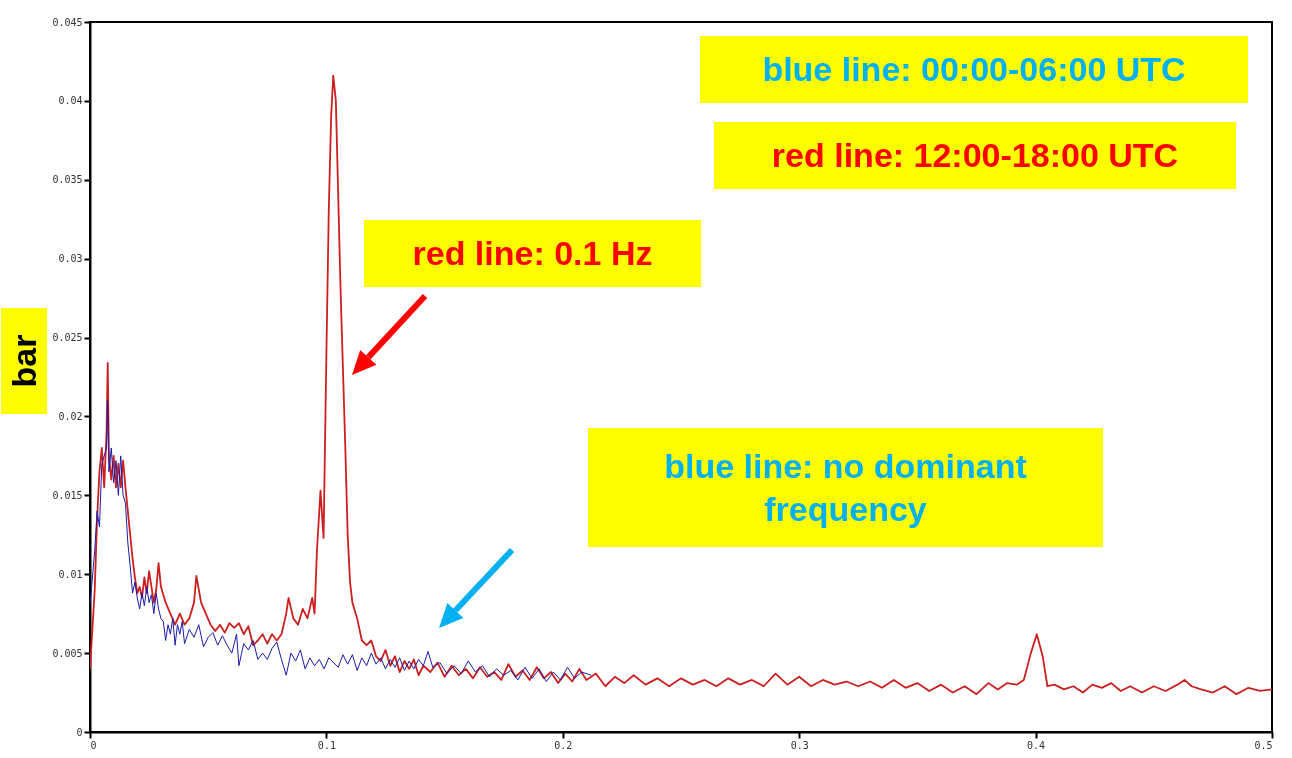  Describe the element at coordinates (1036, 745) in the screenshot. I see `x-tick-label: 0.4` at that location.